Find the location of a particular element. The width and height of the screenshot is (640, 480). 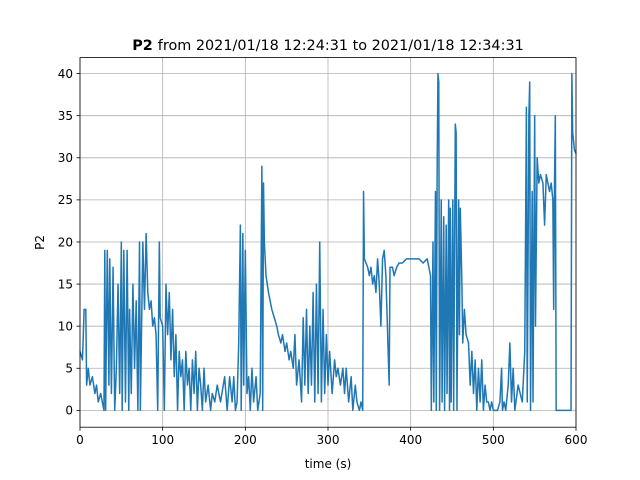

y-tick-label: 35 is located at coordinates (65, 116).